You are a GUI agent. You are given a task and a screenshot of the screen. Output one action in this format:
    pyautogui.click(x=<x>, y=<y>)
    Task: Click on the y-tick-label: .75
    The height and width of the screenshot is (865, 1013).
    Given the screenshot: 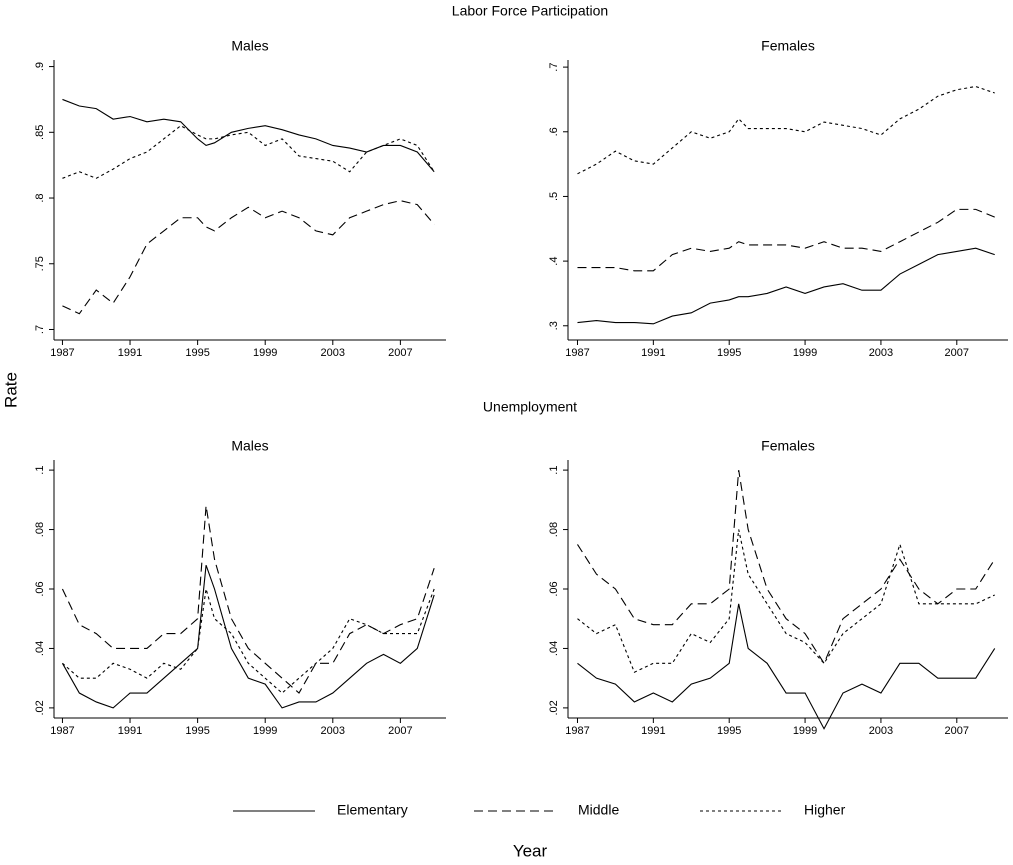 What is the action you would take?
    pyautogui.click(x=40, y=263)
    